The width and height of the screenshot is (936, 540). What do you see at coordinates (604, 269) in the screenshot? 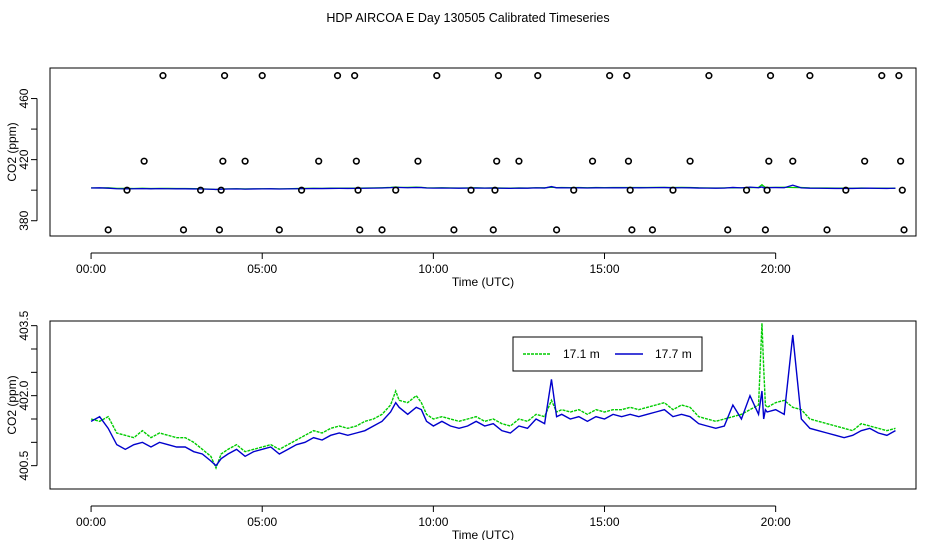
I see `top-x-tick-label: 15:00` at bounding box center [604, 269].